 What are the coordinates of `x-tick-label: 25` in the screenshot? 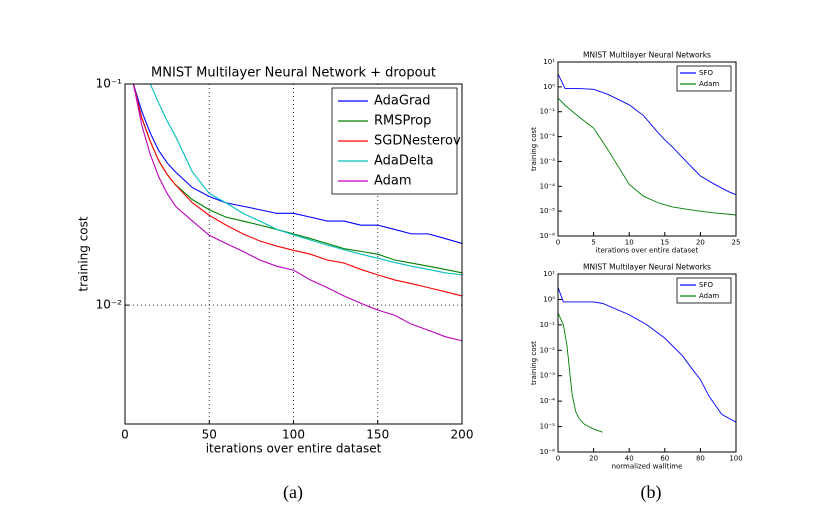 It's located at (736, 242).